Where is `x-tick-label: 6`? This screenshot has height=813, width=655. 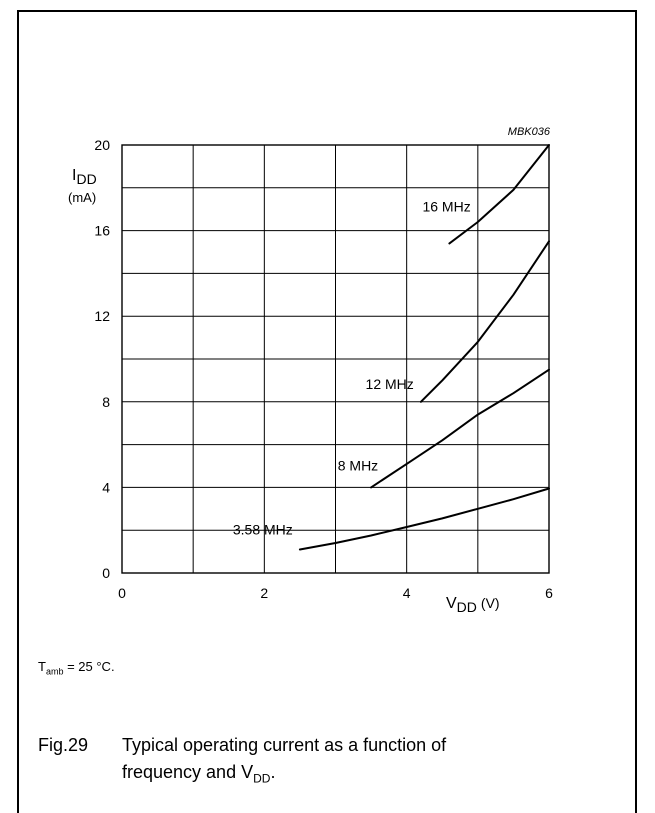 x-tick-label: 6 is located at coordinates (549, 593).